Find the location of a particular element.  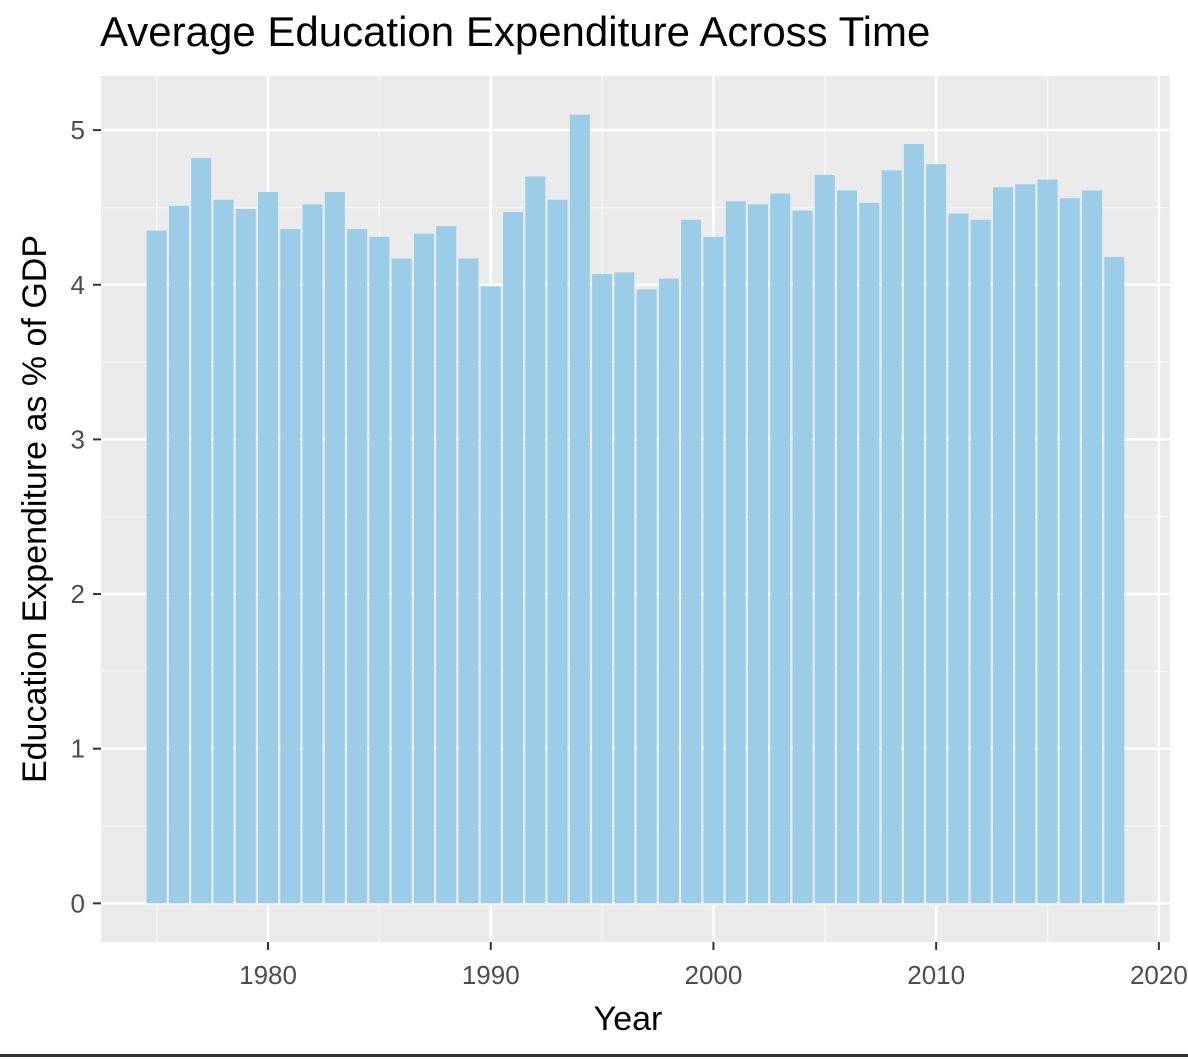

bar-1978 is located at coordinates (223, 551).